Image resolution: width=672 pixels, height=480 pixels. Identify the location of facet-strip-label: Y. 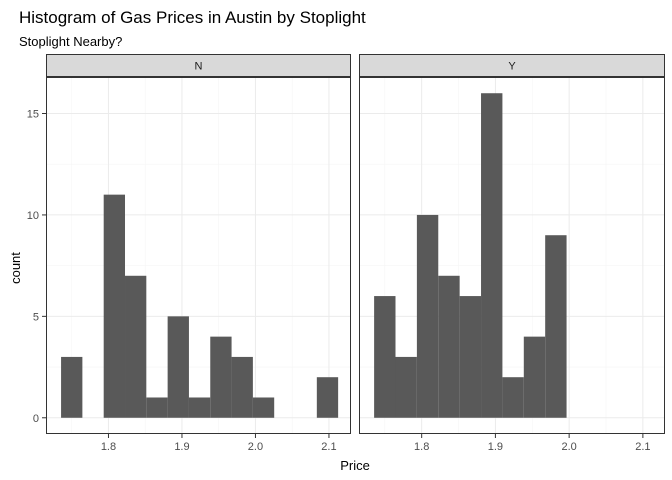
(512, 67).